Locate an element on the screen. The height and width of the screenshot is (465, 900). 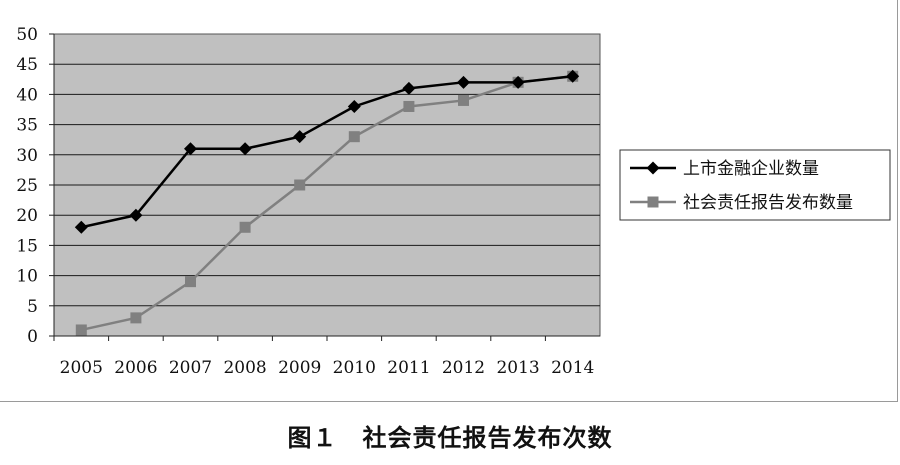
y-tick-label: 10 is located at coordinates (27, 277).